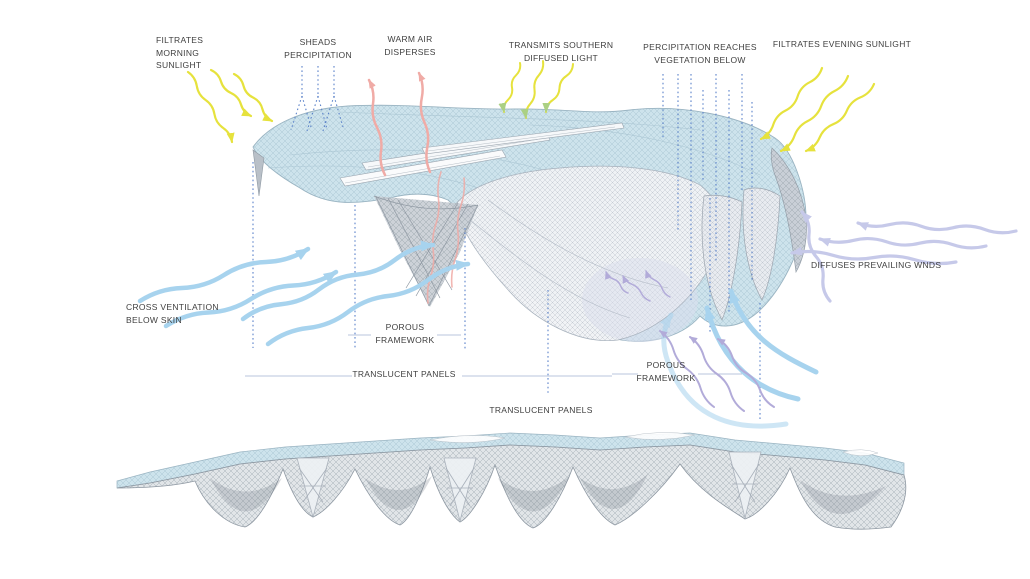 This screenshot has width=1030, height=579. I want to click on label-percipitation-reaches-vegetation-below: PERCIPITATION REACHES VEGETATION BELOW, so click(700, 53).